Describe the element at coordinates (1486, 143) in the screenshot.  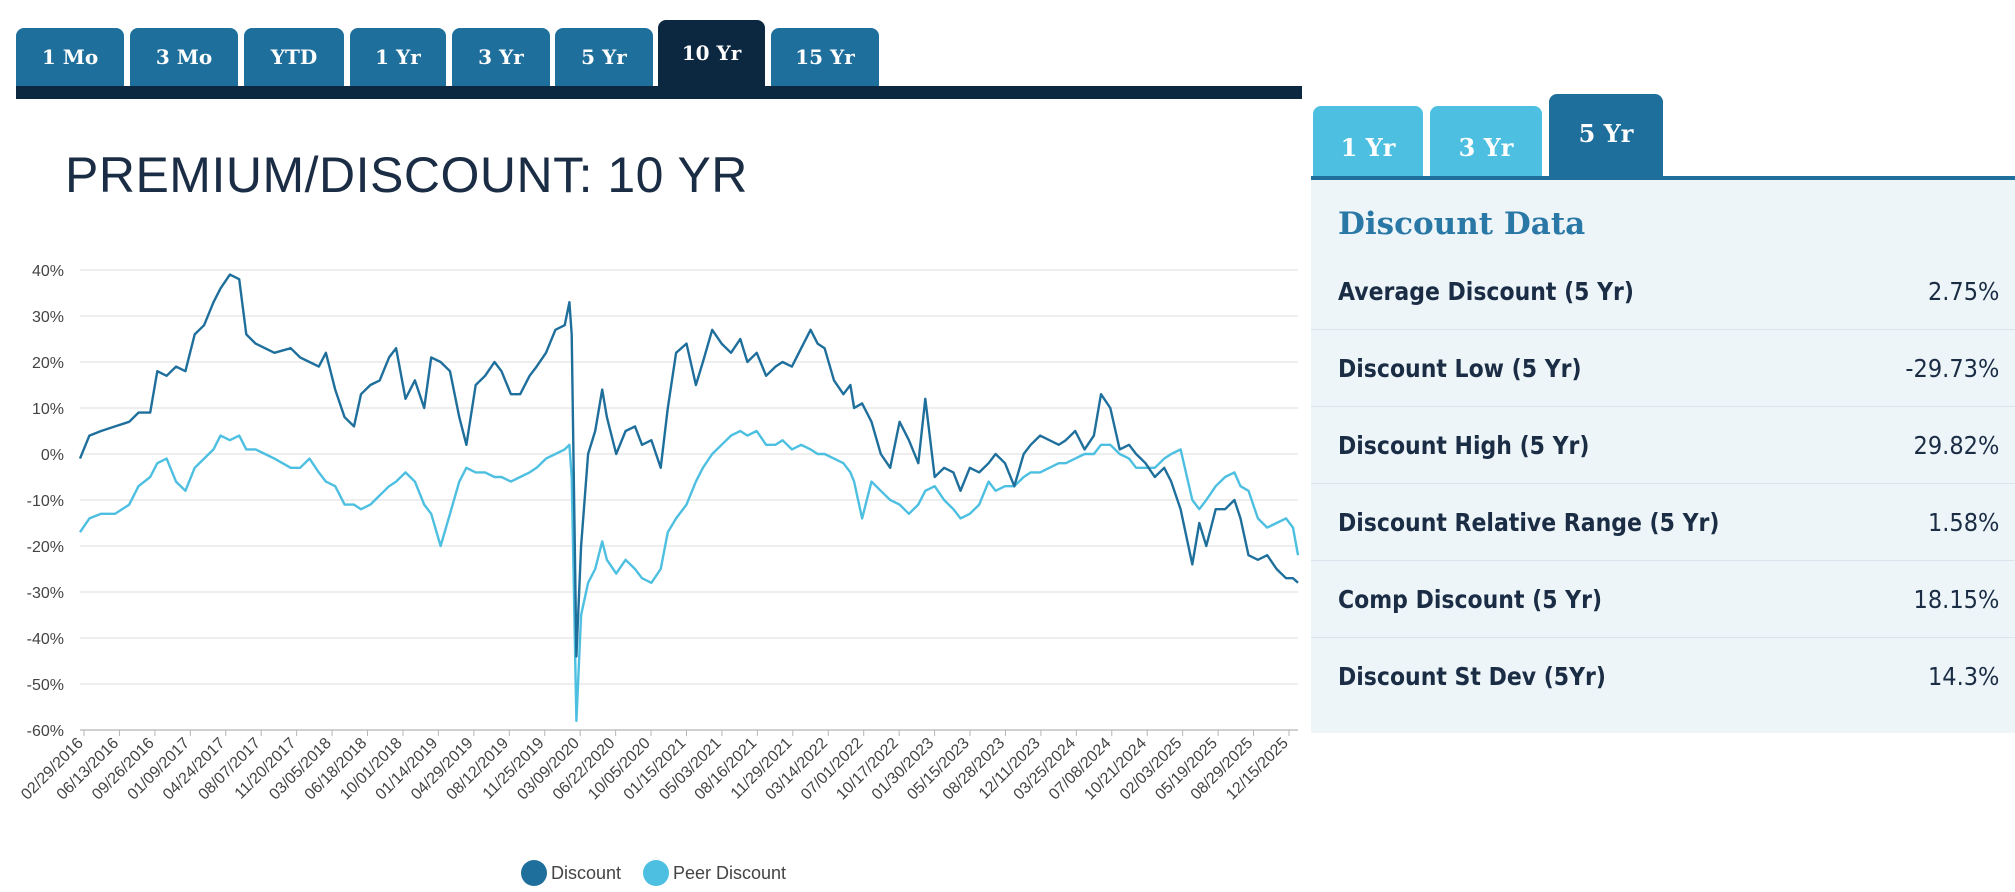
I see `stats-tab-3-year: 3 Yr` at that location.